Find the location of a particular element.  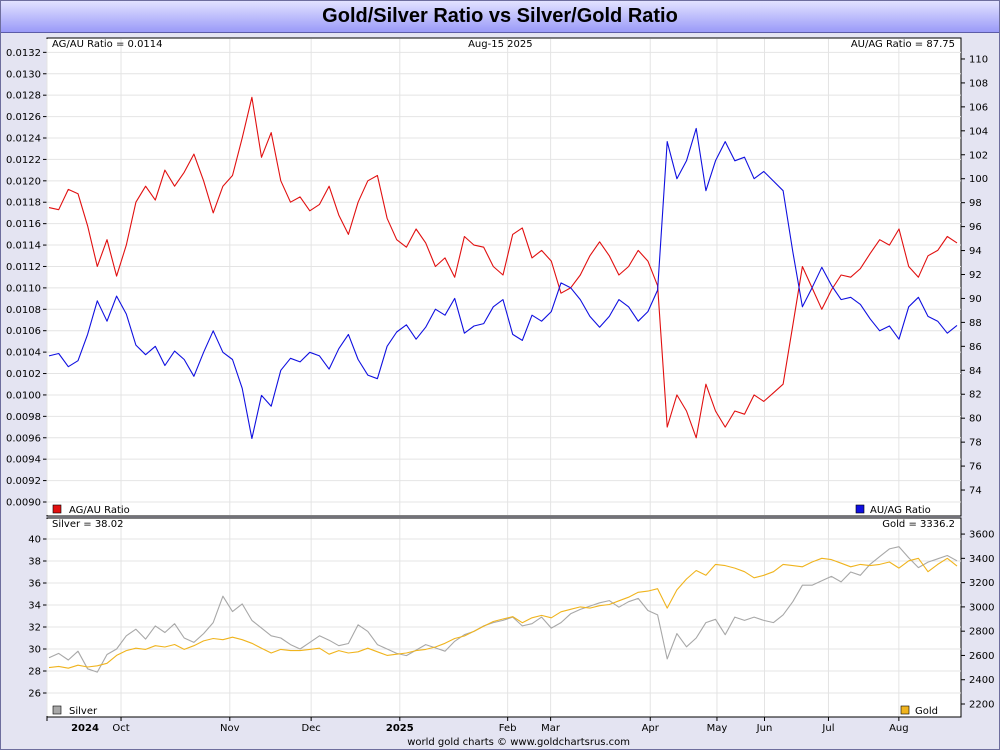

x-tick-label: Jul is located at coordinates (827, 728).